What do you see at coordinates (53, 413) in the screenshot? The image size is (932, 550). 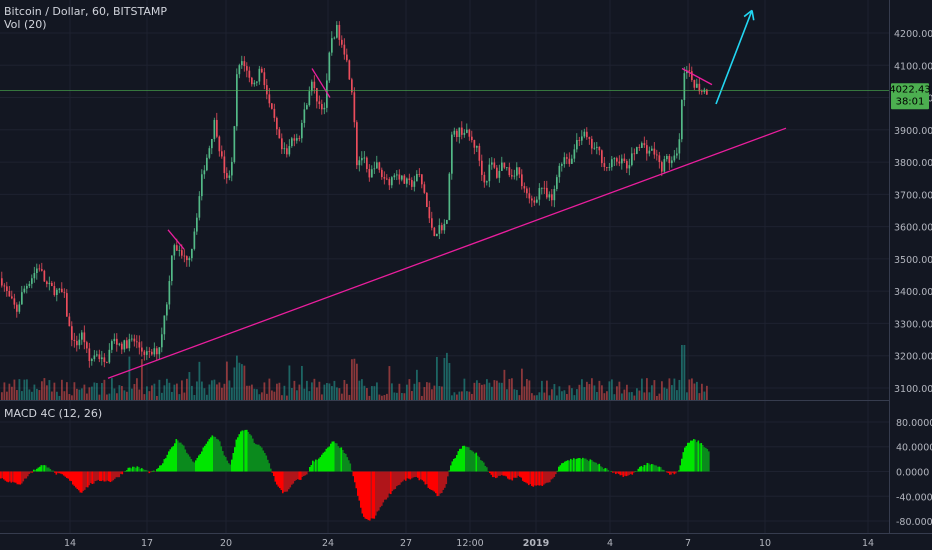 I see `macd-legend: MACD 4C (12, 26)` at bounding box center [53, 413].